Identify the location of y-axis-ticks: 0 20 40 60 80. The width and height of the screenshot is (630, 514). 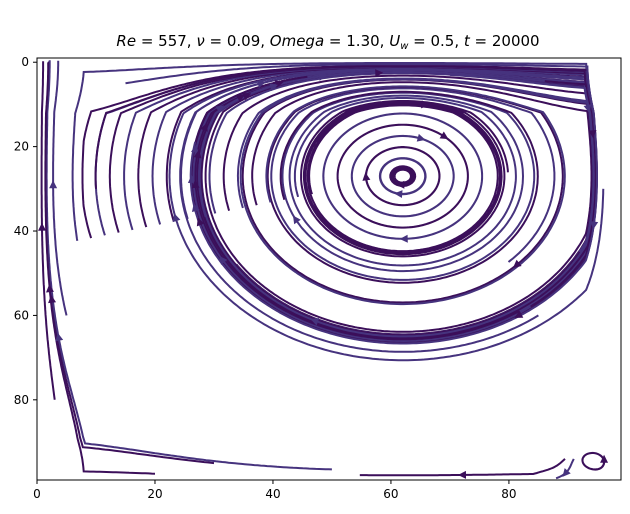
(25, 231).